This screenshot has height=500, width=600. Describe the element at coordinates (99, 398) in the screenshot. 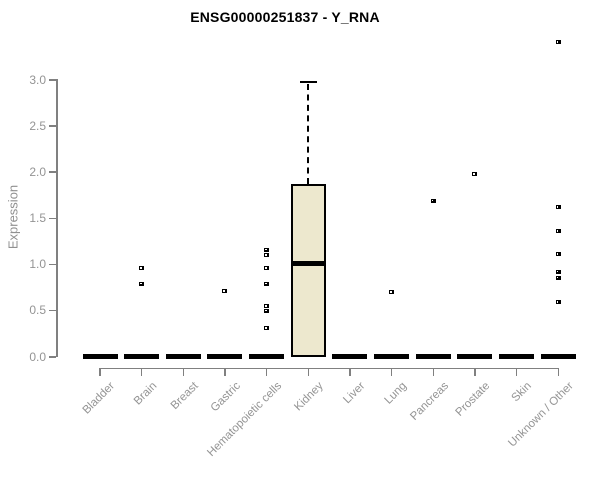

I see `x-tick-label: Bladder` at that location.